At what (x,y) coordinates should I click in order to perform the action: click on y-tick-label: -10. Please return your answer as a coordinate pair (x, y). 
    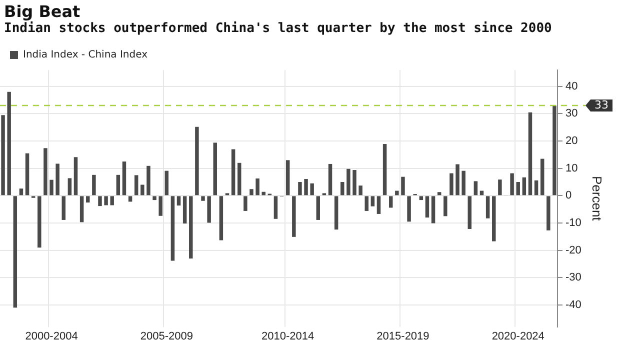
    Looking at the image, I should click on (574, 223).